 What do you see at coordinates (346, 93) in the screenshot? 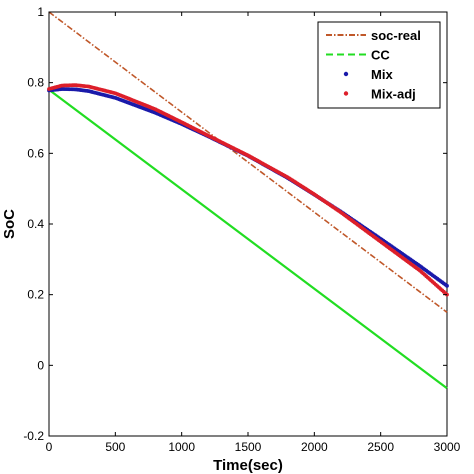
I see `legend-entry-mix-adj-marker` at bounding box center [346, 93].